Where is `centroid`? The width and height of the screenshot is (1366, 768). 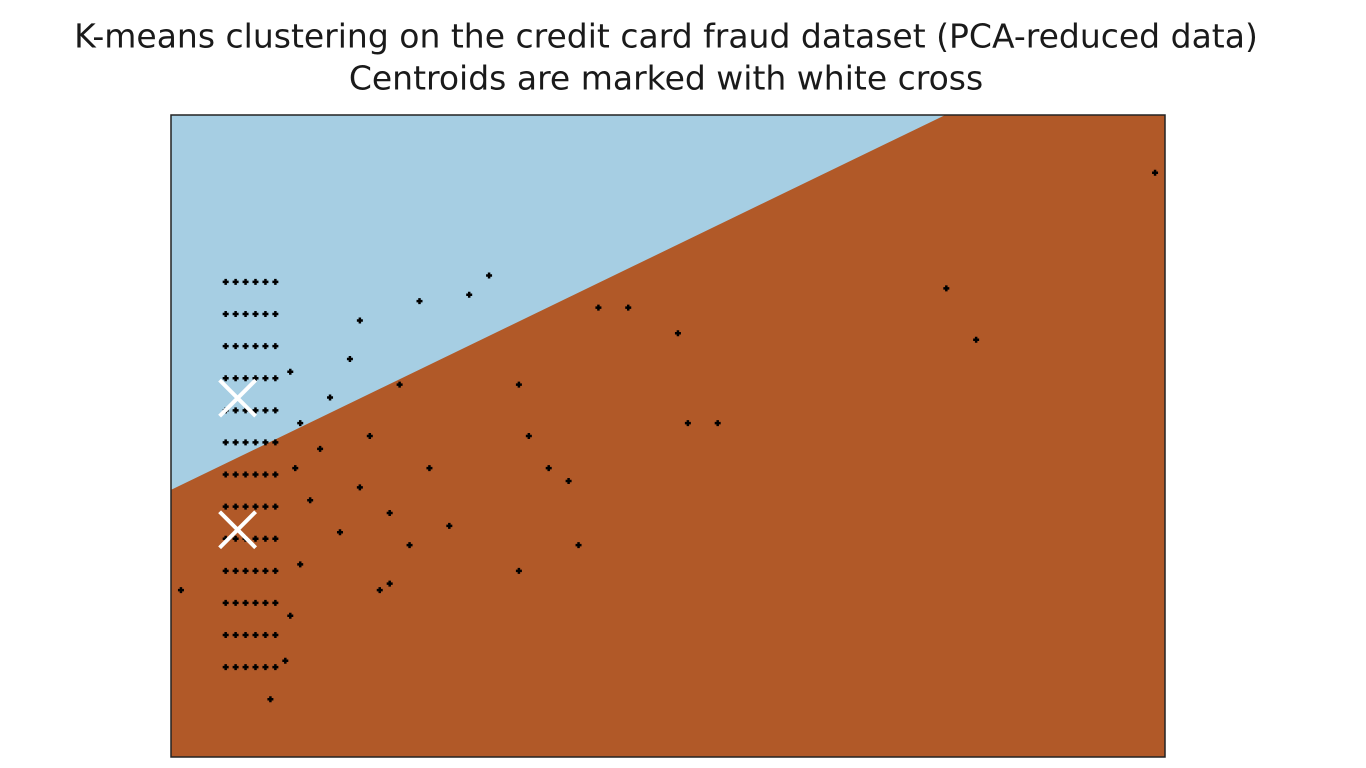
centroid is located at coordinates (238, 530).